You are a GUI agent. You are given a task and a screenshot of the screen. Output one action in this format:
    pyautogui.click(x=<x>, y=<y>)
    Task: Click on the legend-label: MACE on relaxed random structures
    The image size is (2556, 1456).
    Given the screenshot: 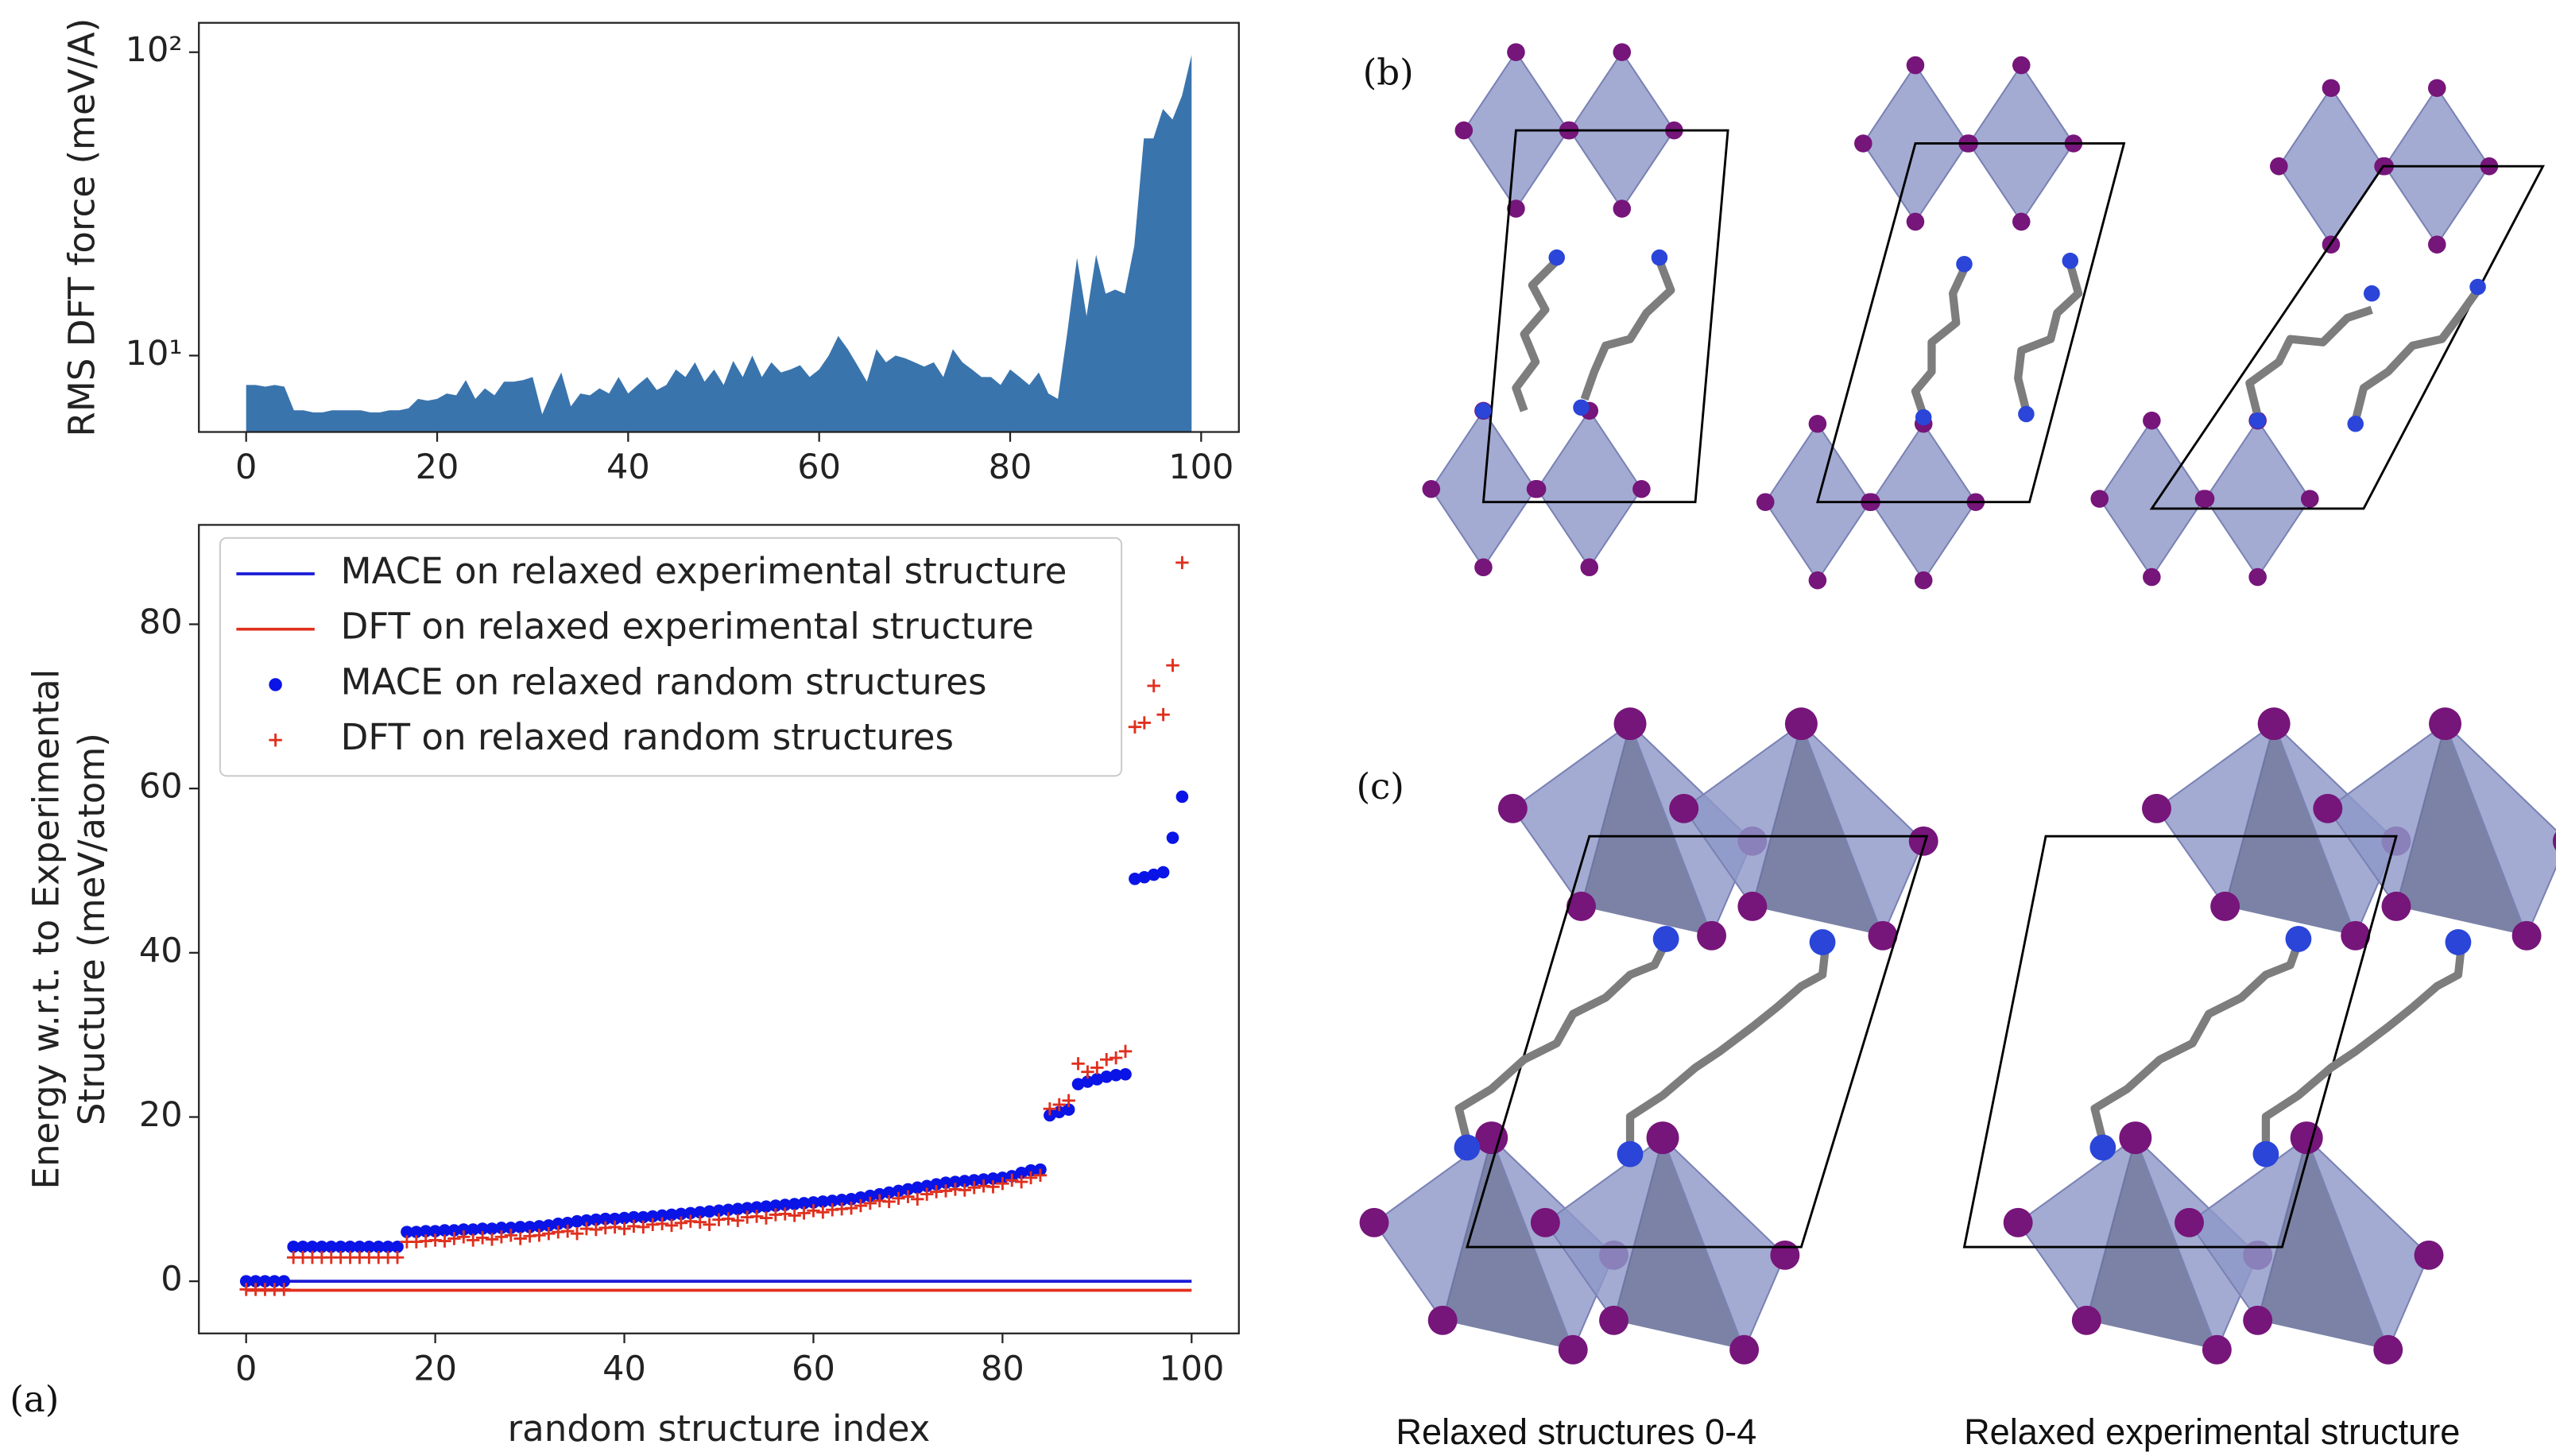 What is the action you would take?
    pyautogui.click(x=664, y=681)
    